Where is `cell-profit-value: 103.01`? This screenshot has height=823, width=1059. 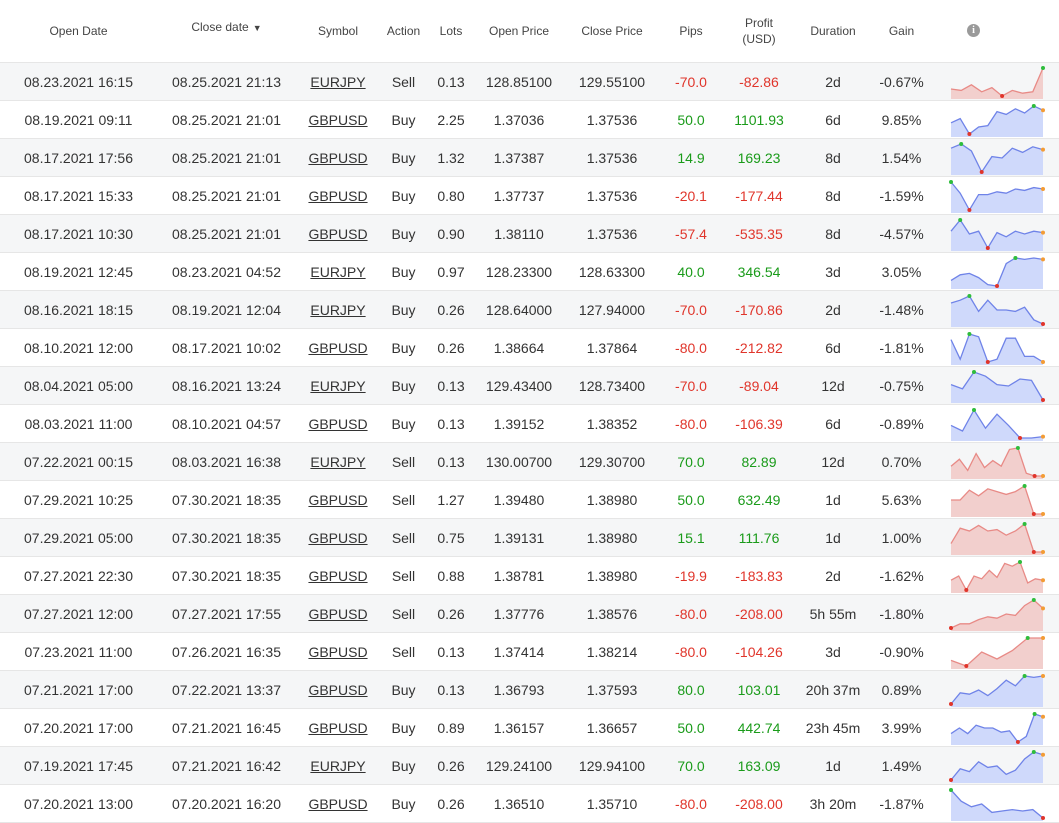
cell-profit-value: 103.01 is located at coordinates (759, 689).